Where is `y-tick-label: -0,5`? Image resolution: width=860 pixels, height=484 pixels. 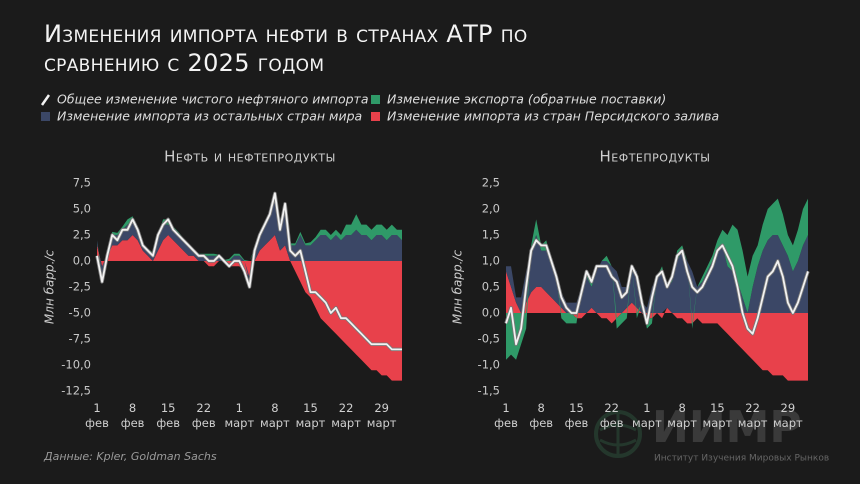
y-tick-label: -0,5 is located at coordinates (489, 339).